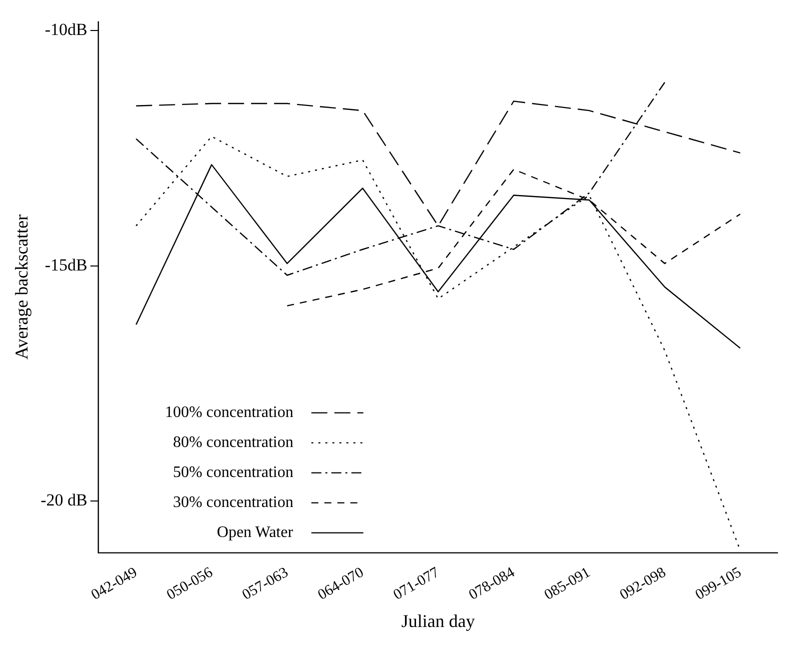 The image size is (790, 645). Describe the element at coordinates (66, 264) in the screenshot. I see `y-tick-label: -15dB` at that location.